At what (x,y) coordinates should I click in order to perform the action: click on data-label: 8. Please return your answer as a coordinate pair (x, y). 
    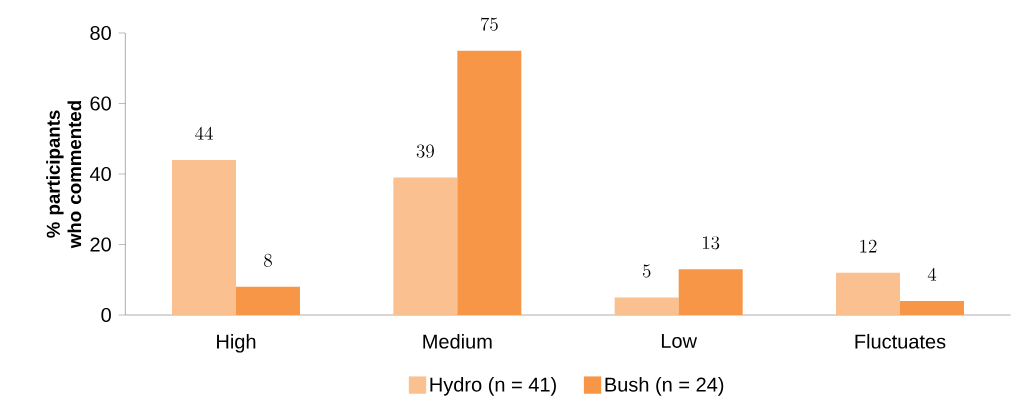
    Looking at the image, I should click on (268, 260).